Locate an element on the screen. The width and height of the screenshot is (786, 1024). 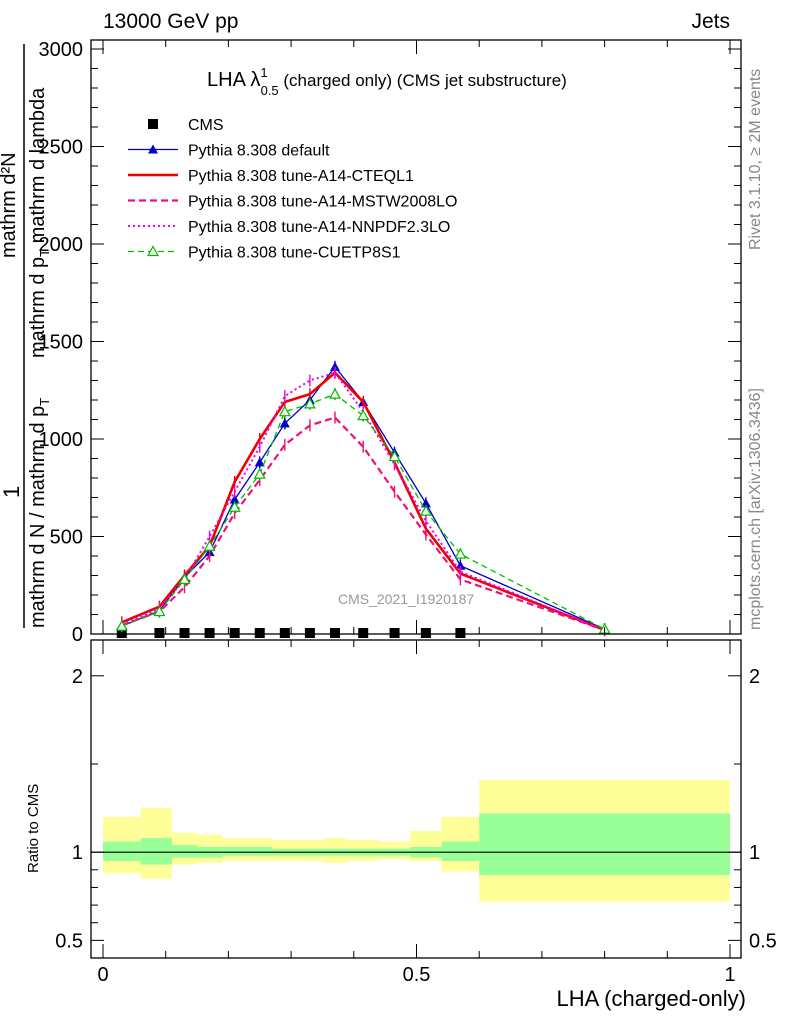
main-ytick-label-5: 2500 is located at coordinates (61, 148).